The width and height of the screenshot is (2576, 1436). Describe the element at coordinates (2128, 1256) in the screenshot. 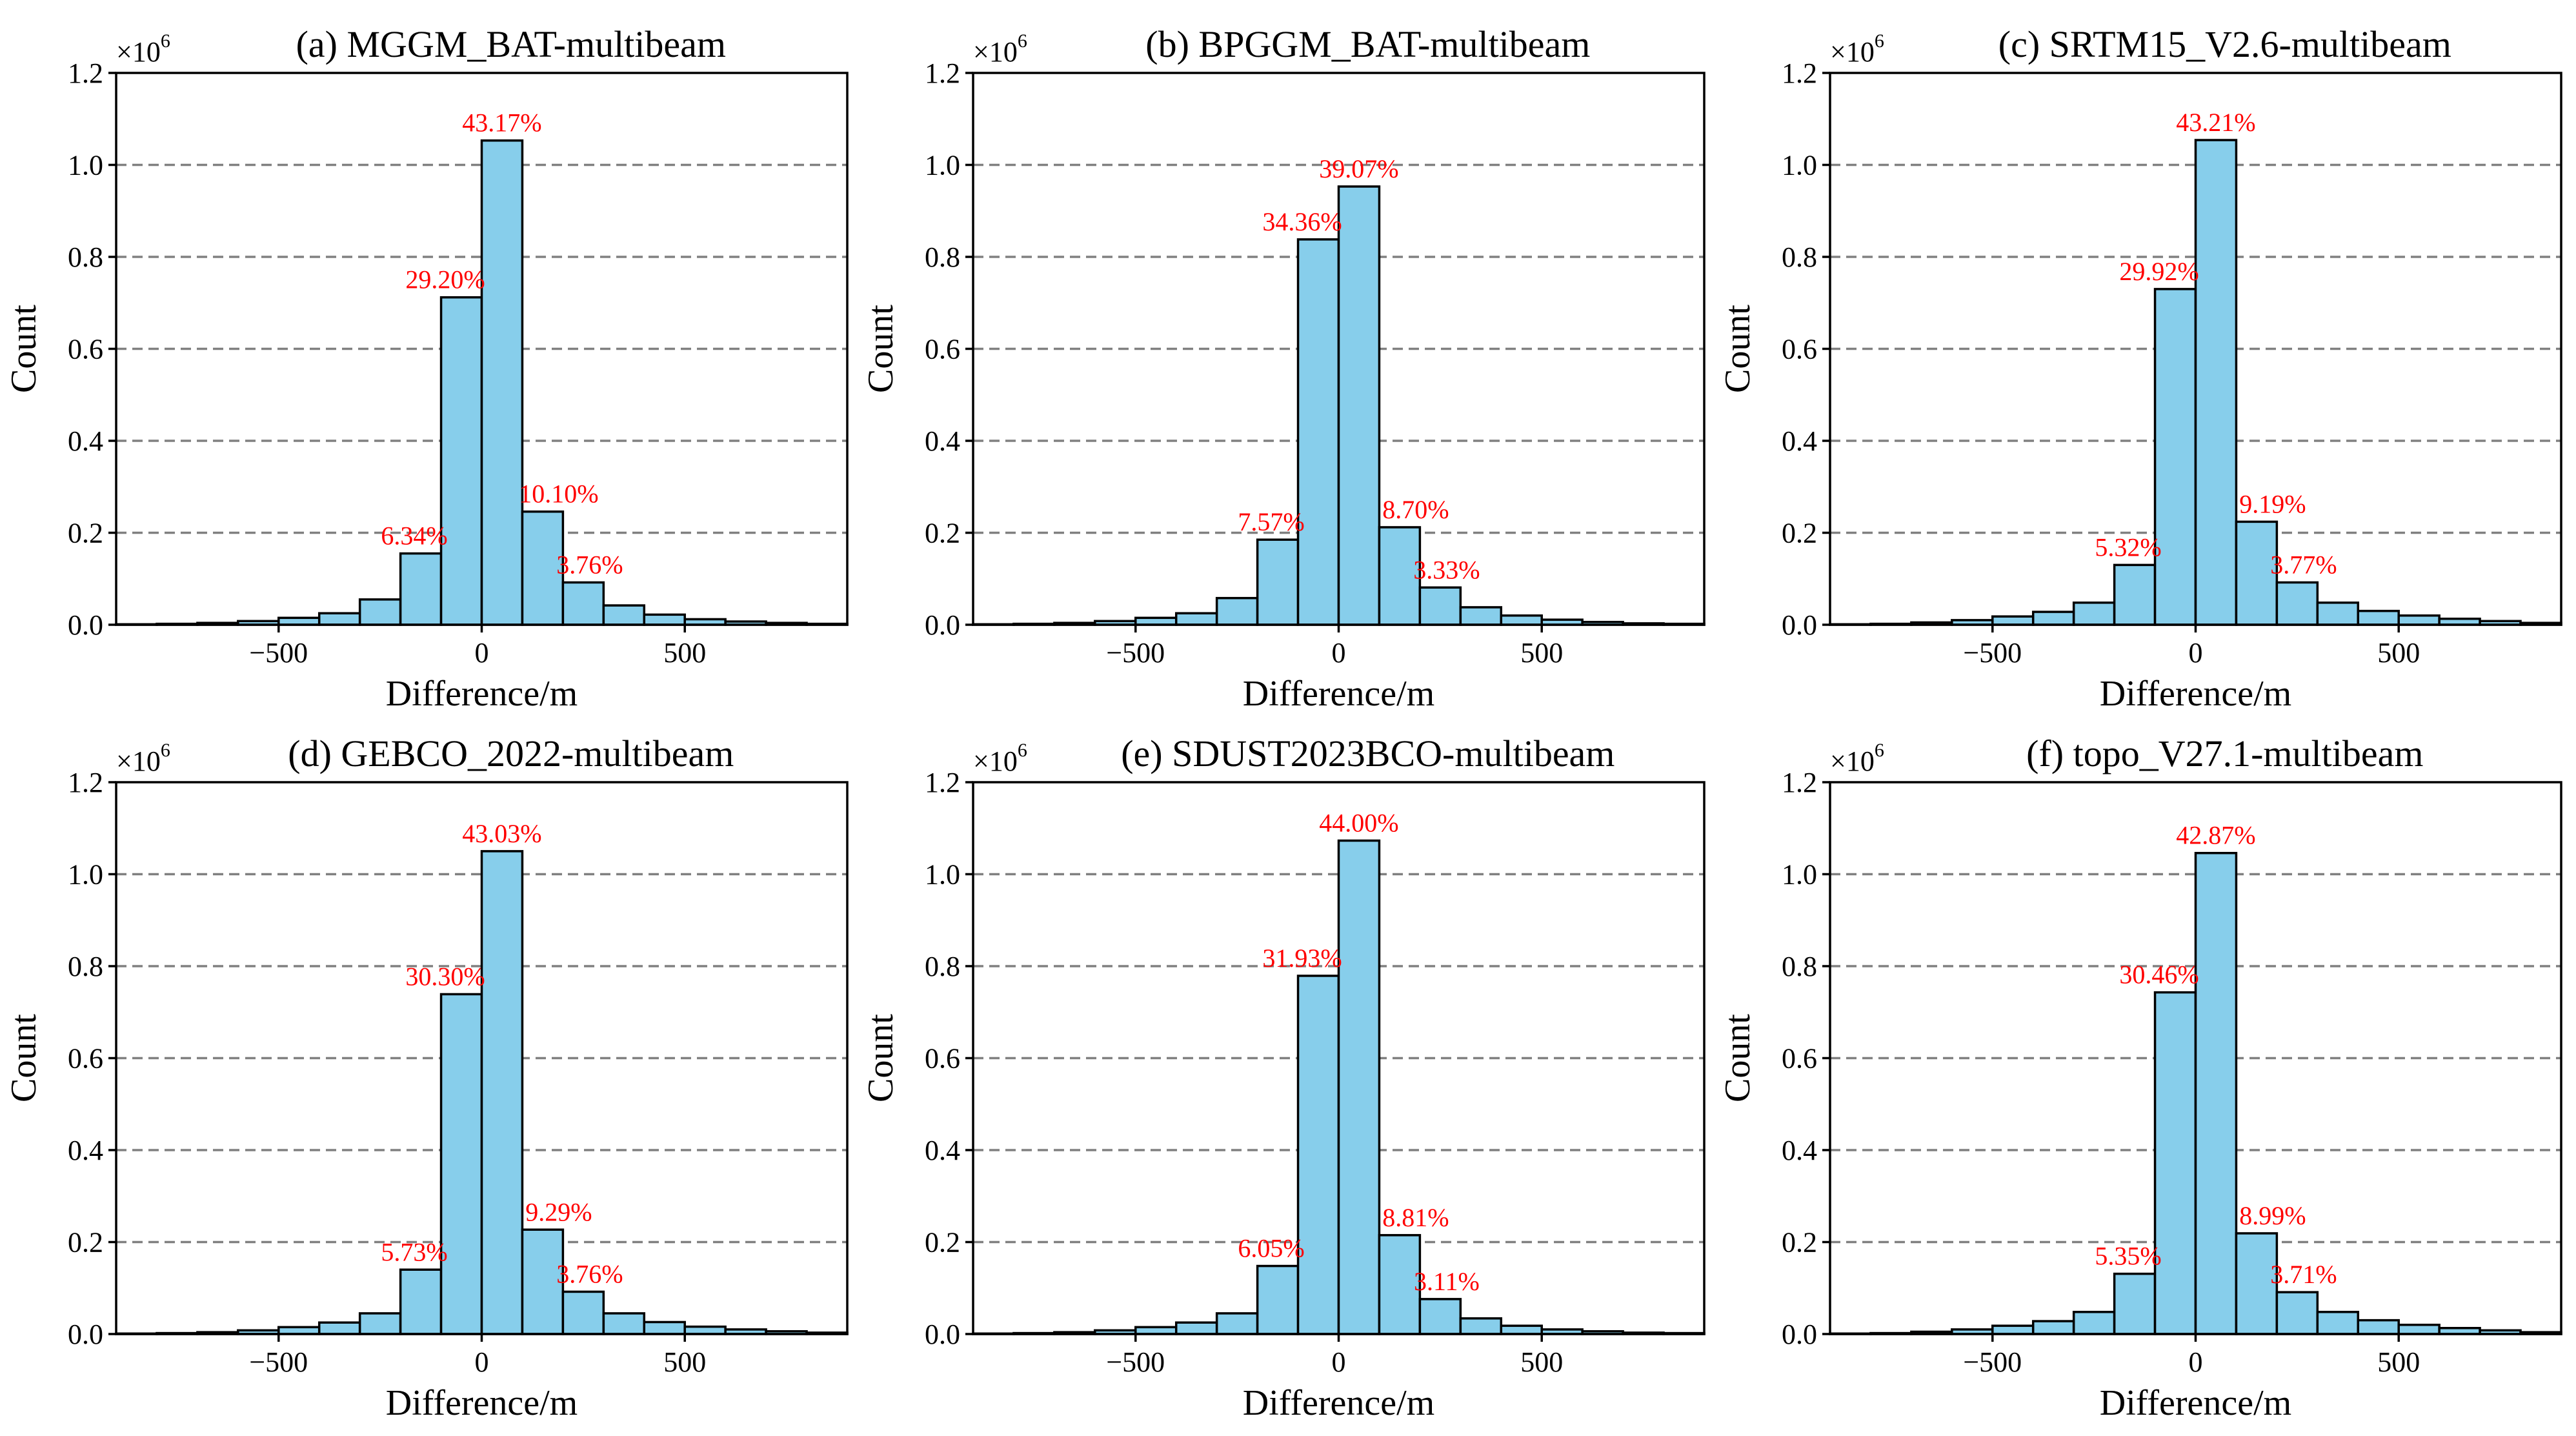

I see `percentage-label: 5.35%` at that location.